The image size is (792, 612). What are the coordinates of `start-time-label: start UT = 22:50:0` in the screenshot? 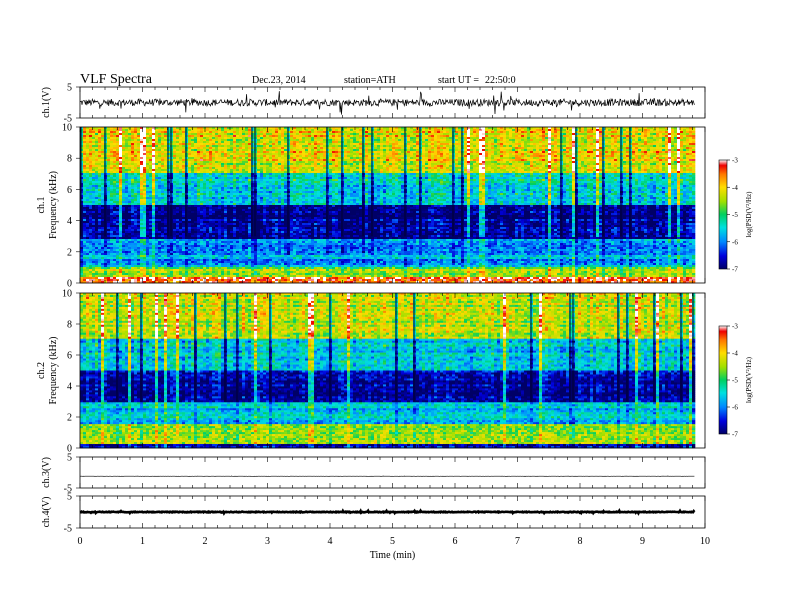 It's located at (480, 80).